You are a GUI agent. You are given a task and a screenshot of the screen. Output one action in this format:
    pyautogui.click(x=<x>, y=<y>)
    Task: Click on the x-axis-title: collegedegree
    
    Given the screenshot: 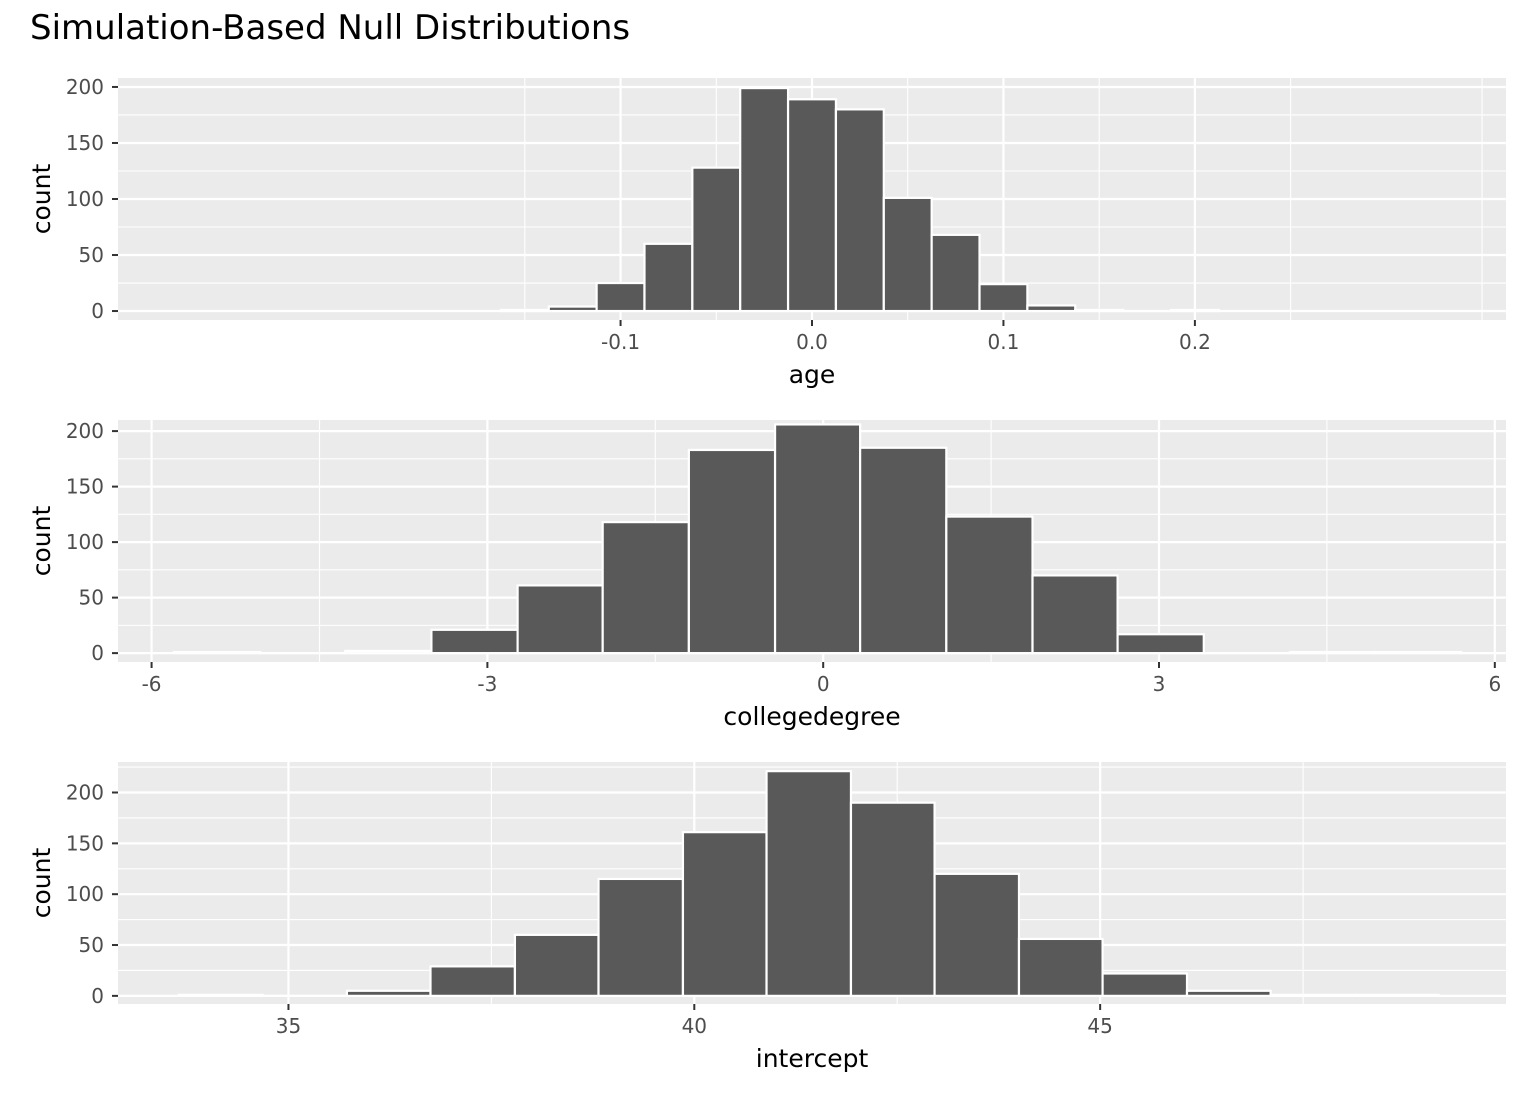 What is the action you would take?
    pyautogui.click(x=811, y=716)
    